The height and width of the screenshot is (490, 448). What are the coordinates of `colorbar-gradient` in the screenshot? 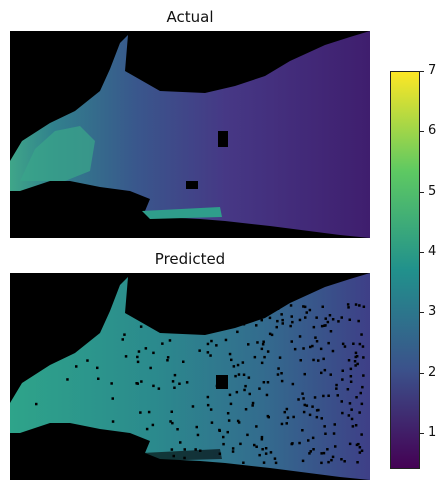 It's located at (405, 270).